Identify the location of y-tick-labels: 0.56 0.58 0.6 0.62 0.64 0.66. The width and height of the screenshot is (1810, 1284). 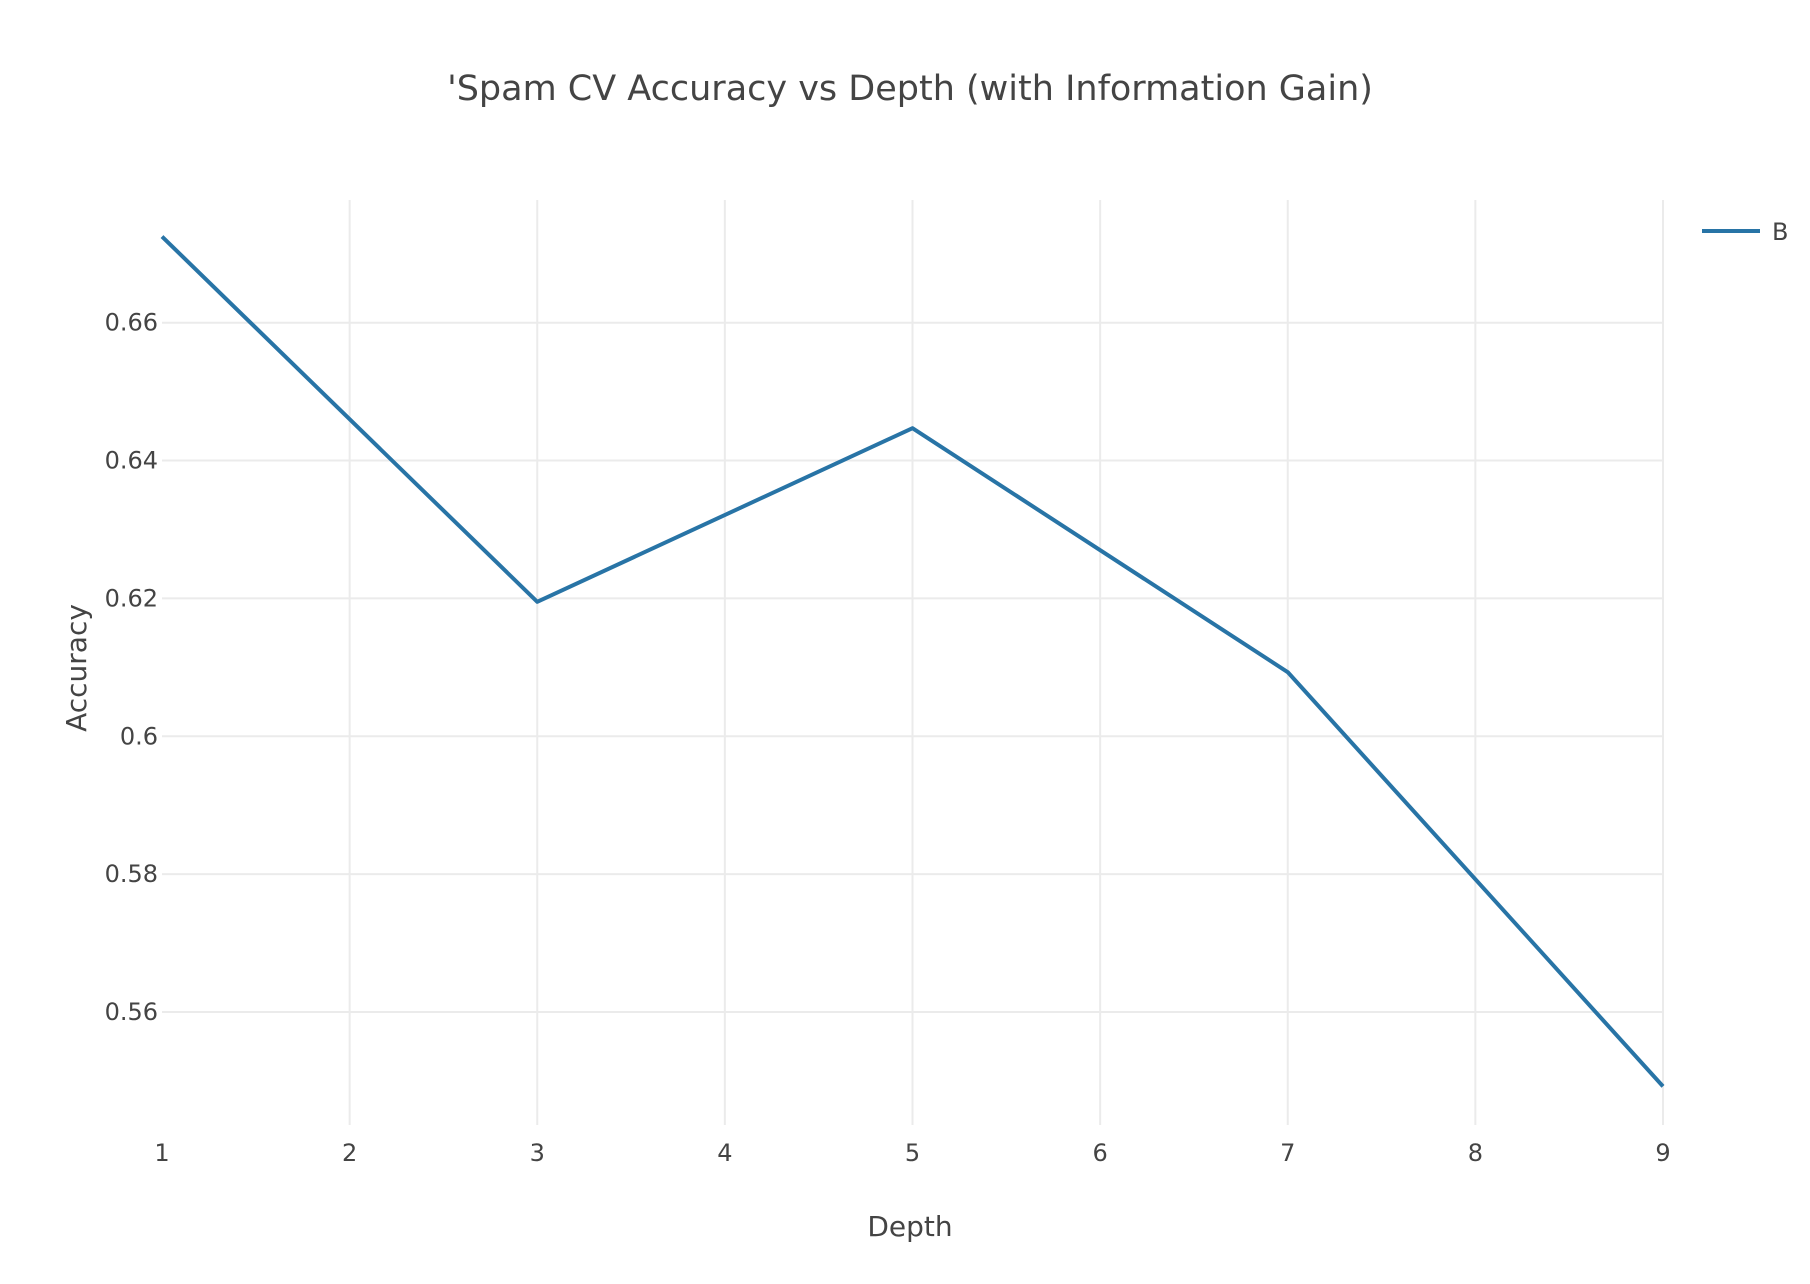
(131, 667).